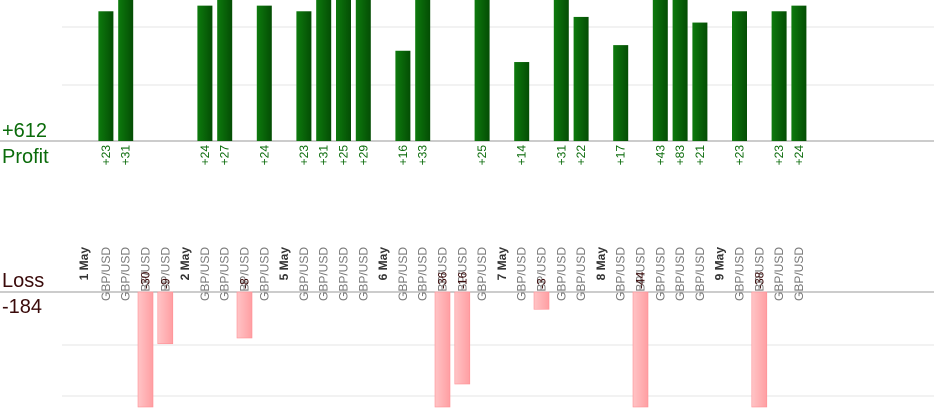 This screenshot has height=420, width=934. What do you see at coordinates (25, 157) in the screenshot?
I see `profit-label: Profit` at bounding box center [25, 157].